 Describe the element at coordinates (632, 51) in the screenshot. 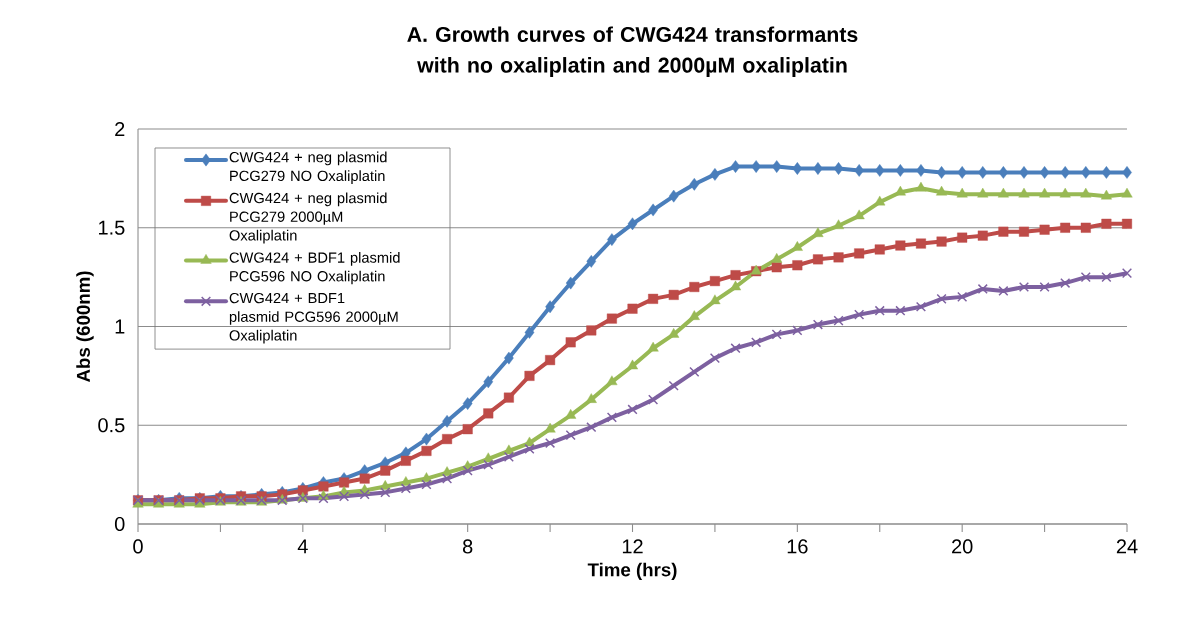

I see `chart-title: A. Growth curves of CWG424 transformants with no oxaliplatin and 2000µM oxaliplatin` at that location.